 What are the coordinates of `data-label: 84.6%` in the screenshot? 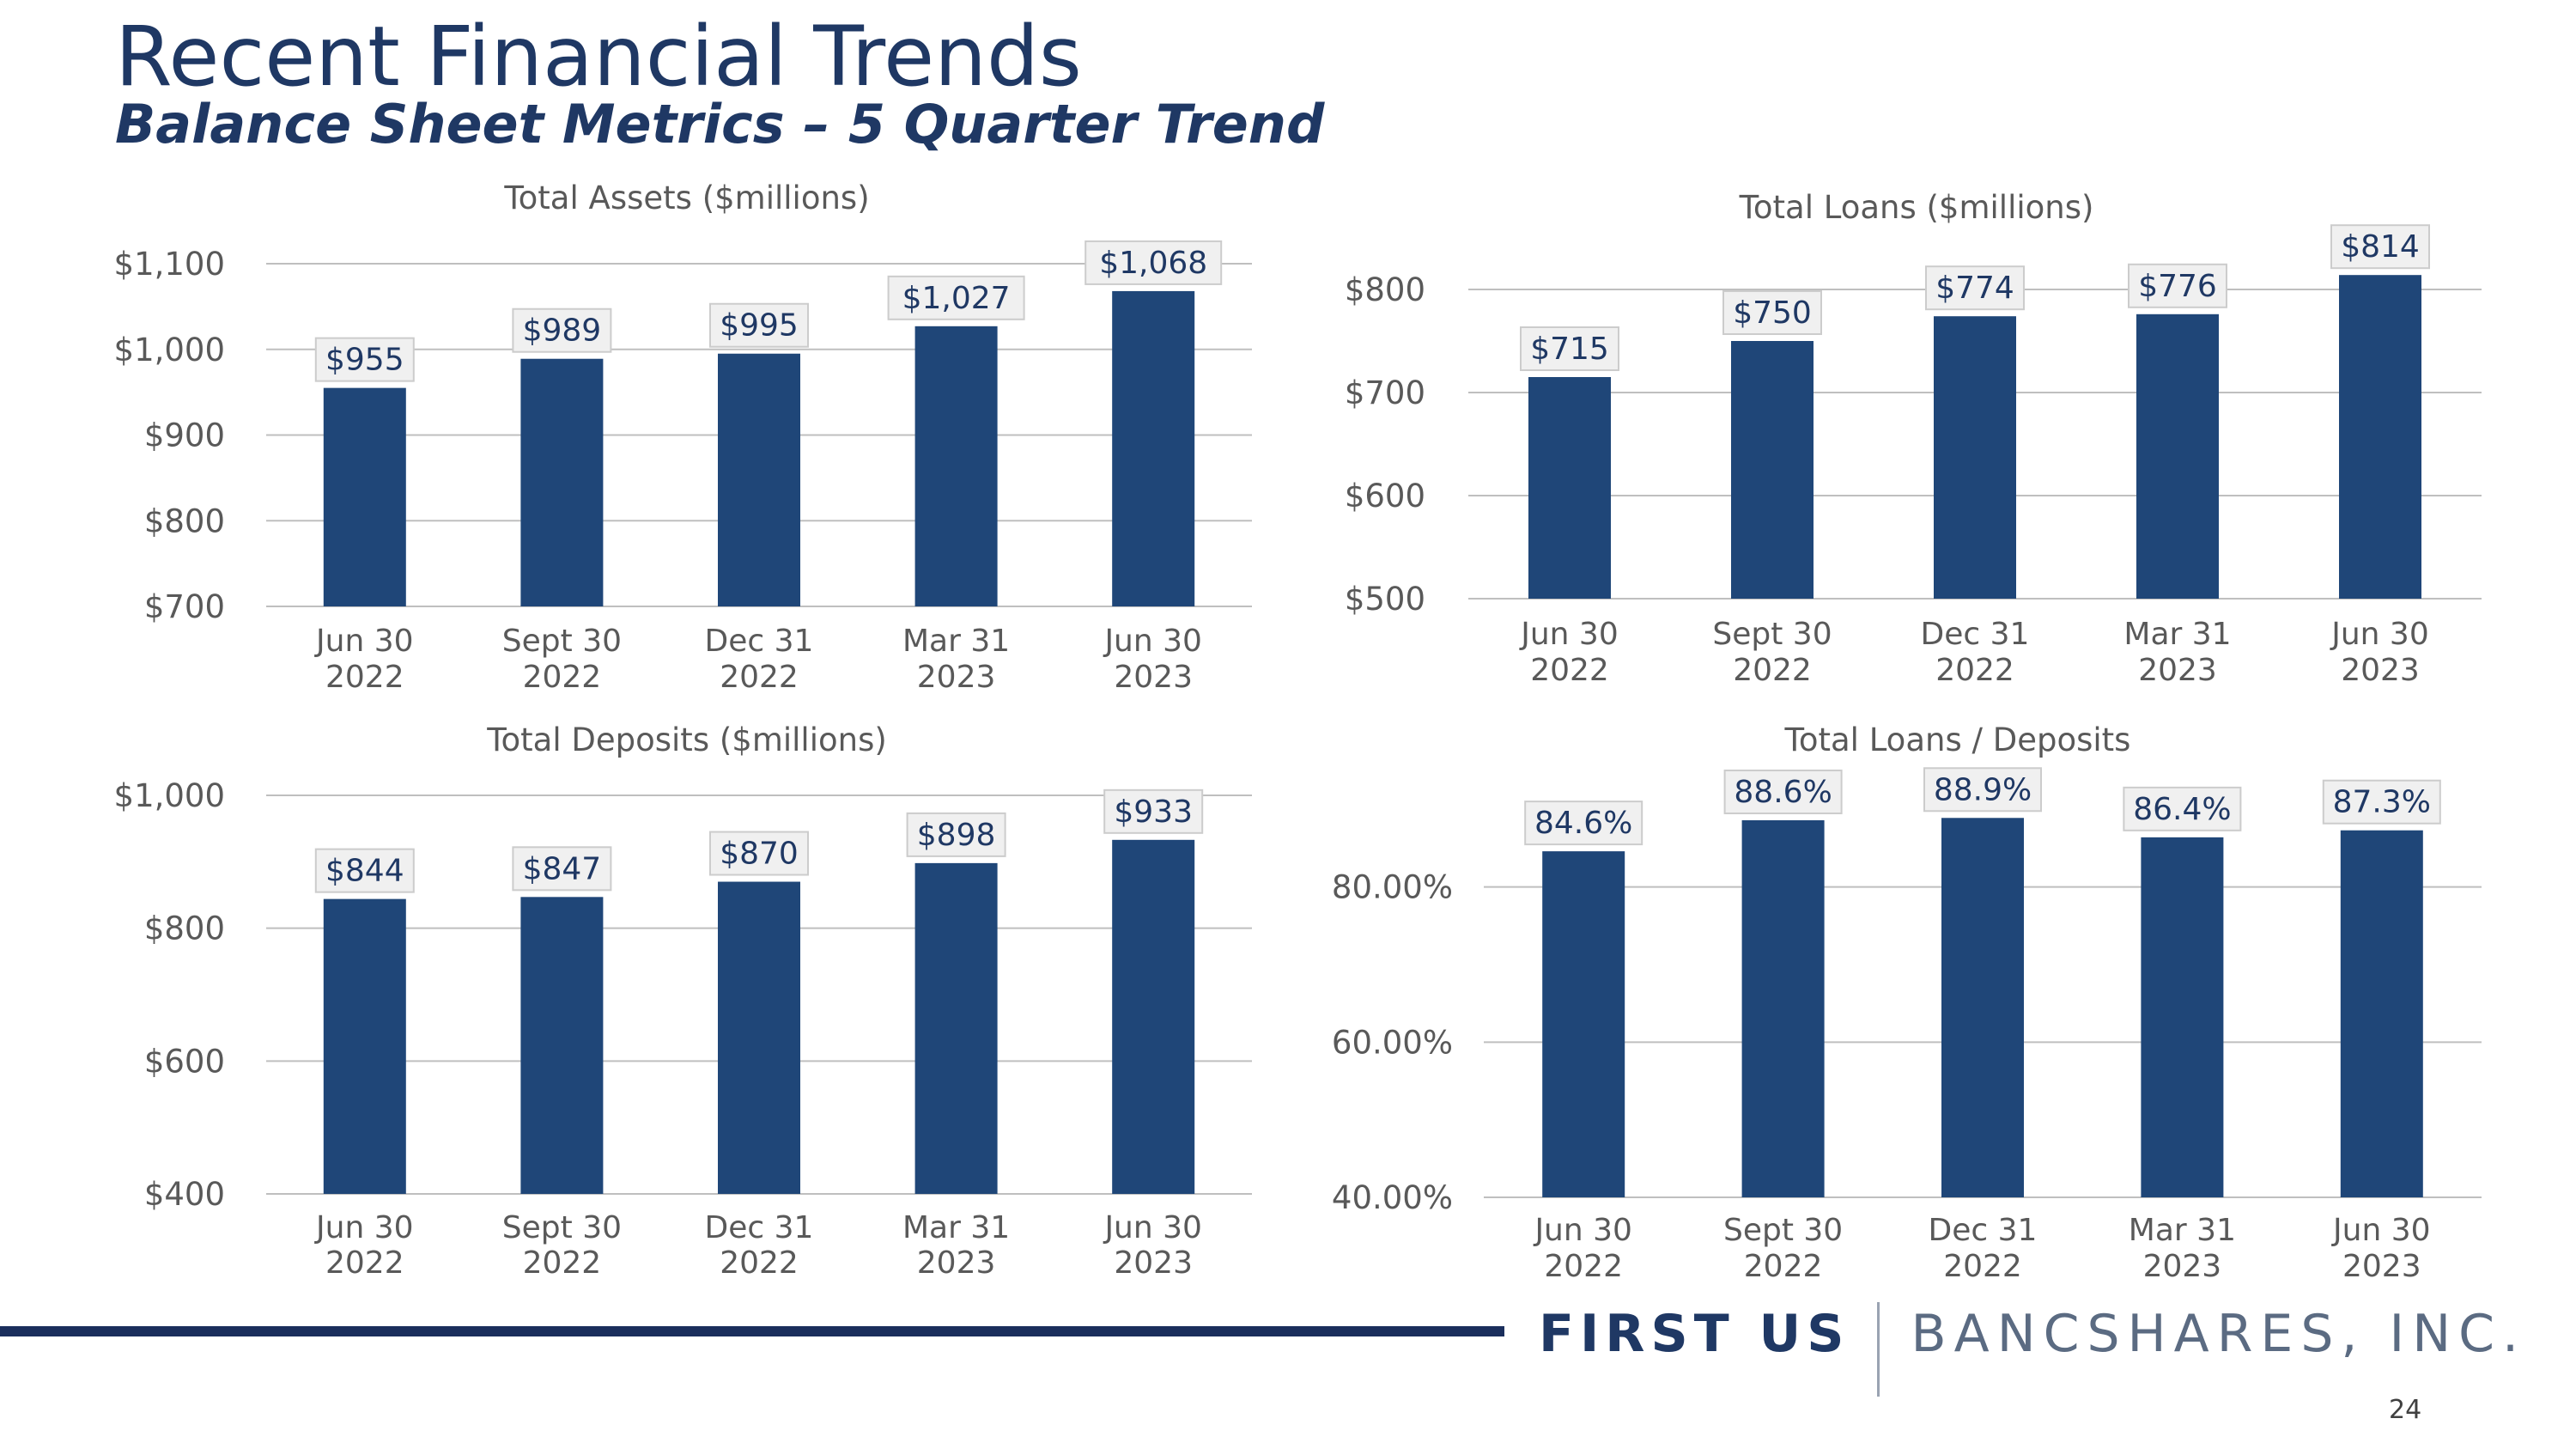 It's located at (1583, 823).